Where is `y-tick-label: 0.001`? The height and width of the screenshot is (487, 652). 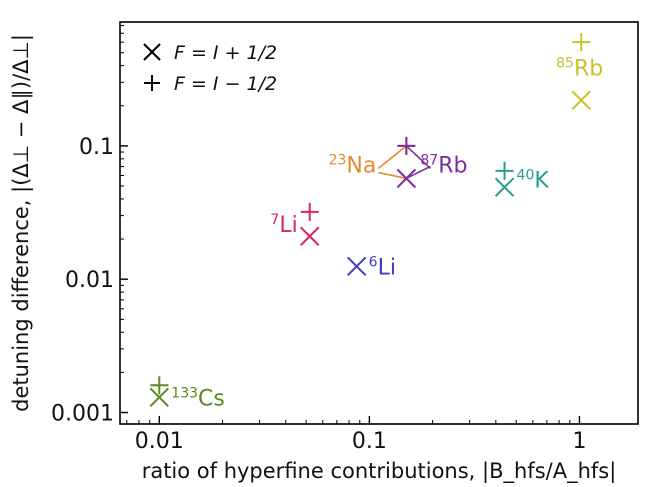
y-tick-label: 0.001 is located at coordinates (82, 414).